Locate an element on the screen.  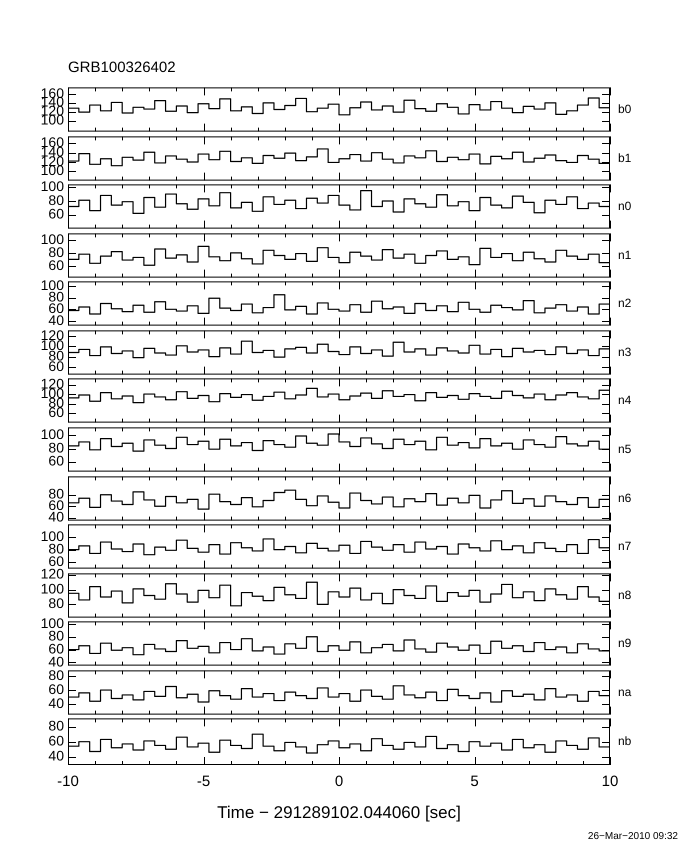
legend-label: n5 is located at coordinates (625, 449).